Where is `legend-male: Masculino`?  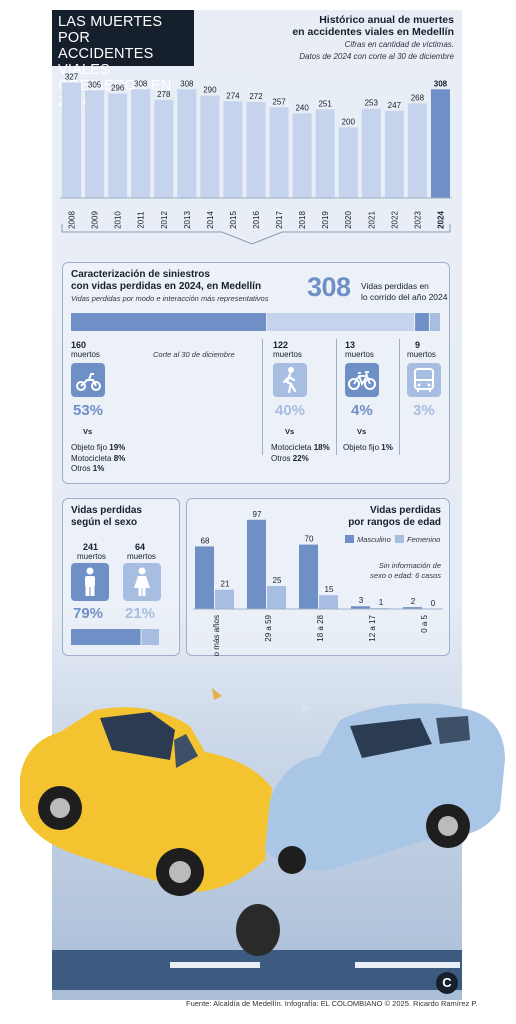 legend-male: Masculino is located at coordinates (374, 539).